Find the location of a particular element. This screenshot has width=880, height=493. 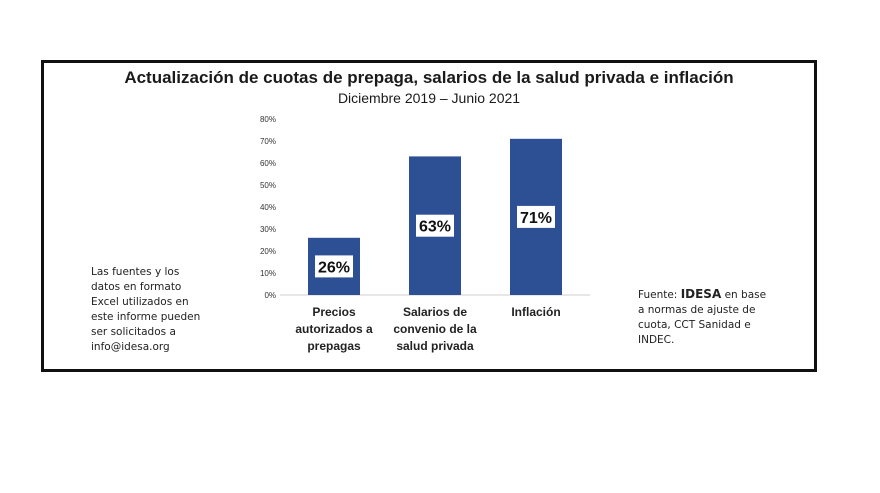

source-line: INDEC. is located at coordinates (656, 340).